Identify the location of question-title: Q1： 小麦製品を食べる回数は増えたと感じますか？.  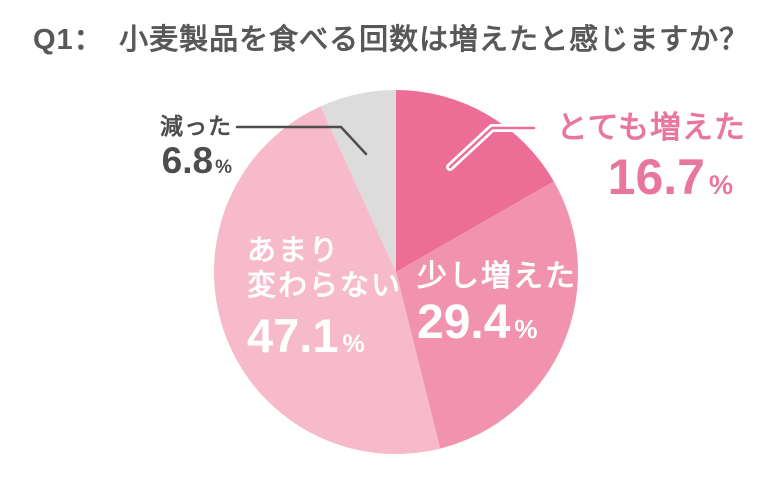
(391, 40).